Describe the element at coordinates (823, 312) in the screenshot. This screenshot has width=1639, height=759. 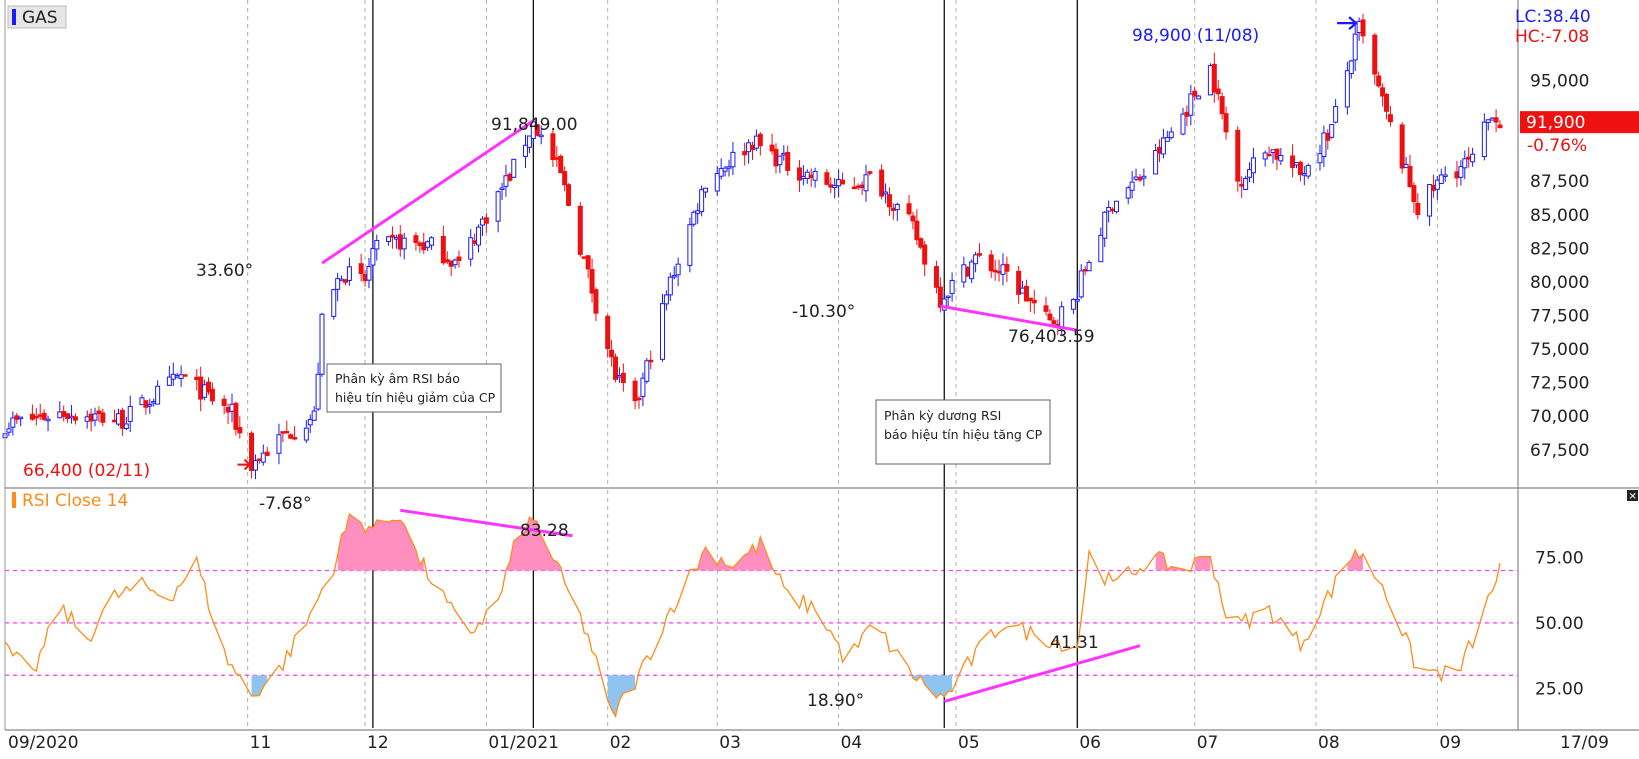
I see `angle-down-label: -10.30°` at that location.